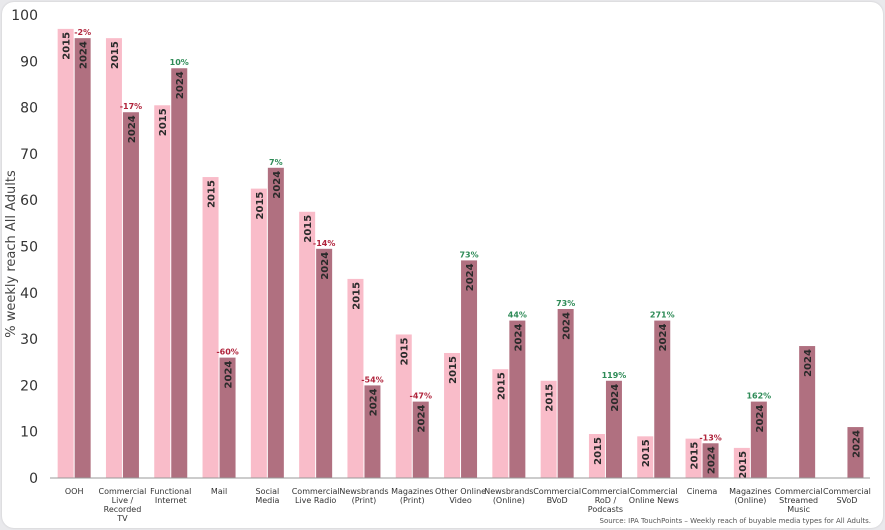 The image size is (885, 530). Describe the element at coordinates (565, 303) in the screenshot. I see `change-label: 73%` at that location.